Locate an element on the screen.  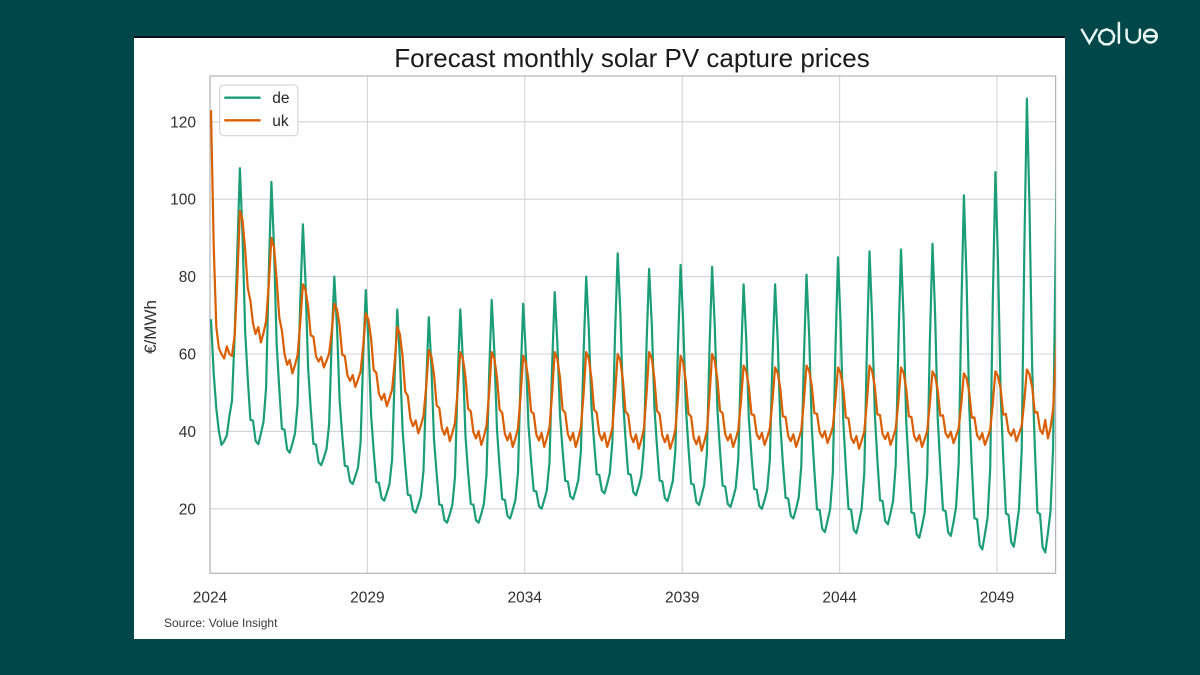
svg-text: Source: Volue Insight is located at coordinates (221, 623).